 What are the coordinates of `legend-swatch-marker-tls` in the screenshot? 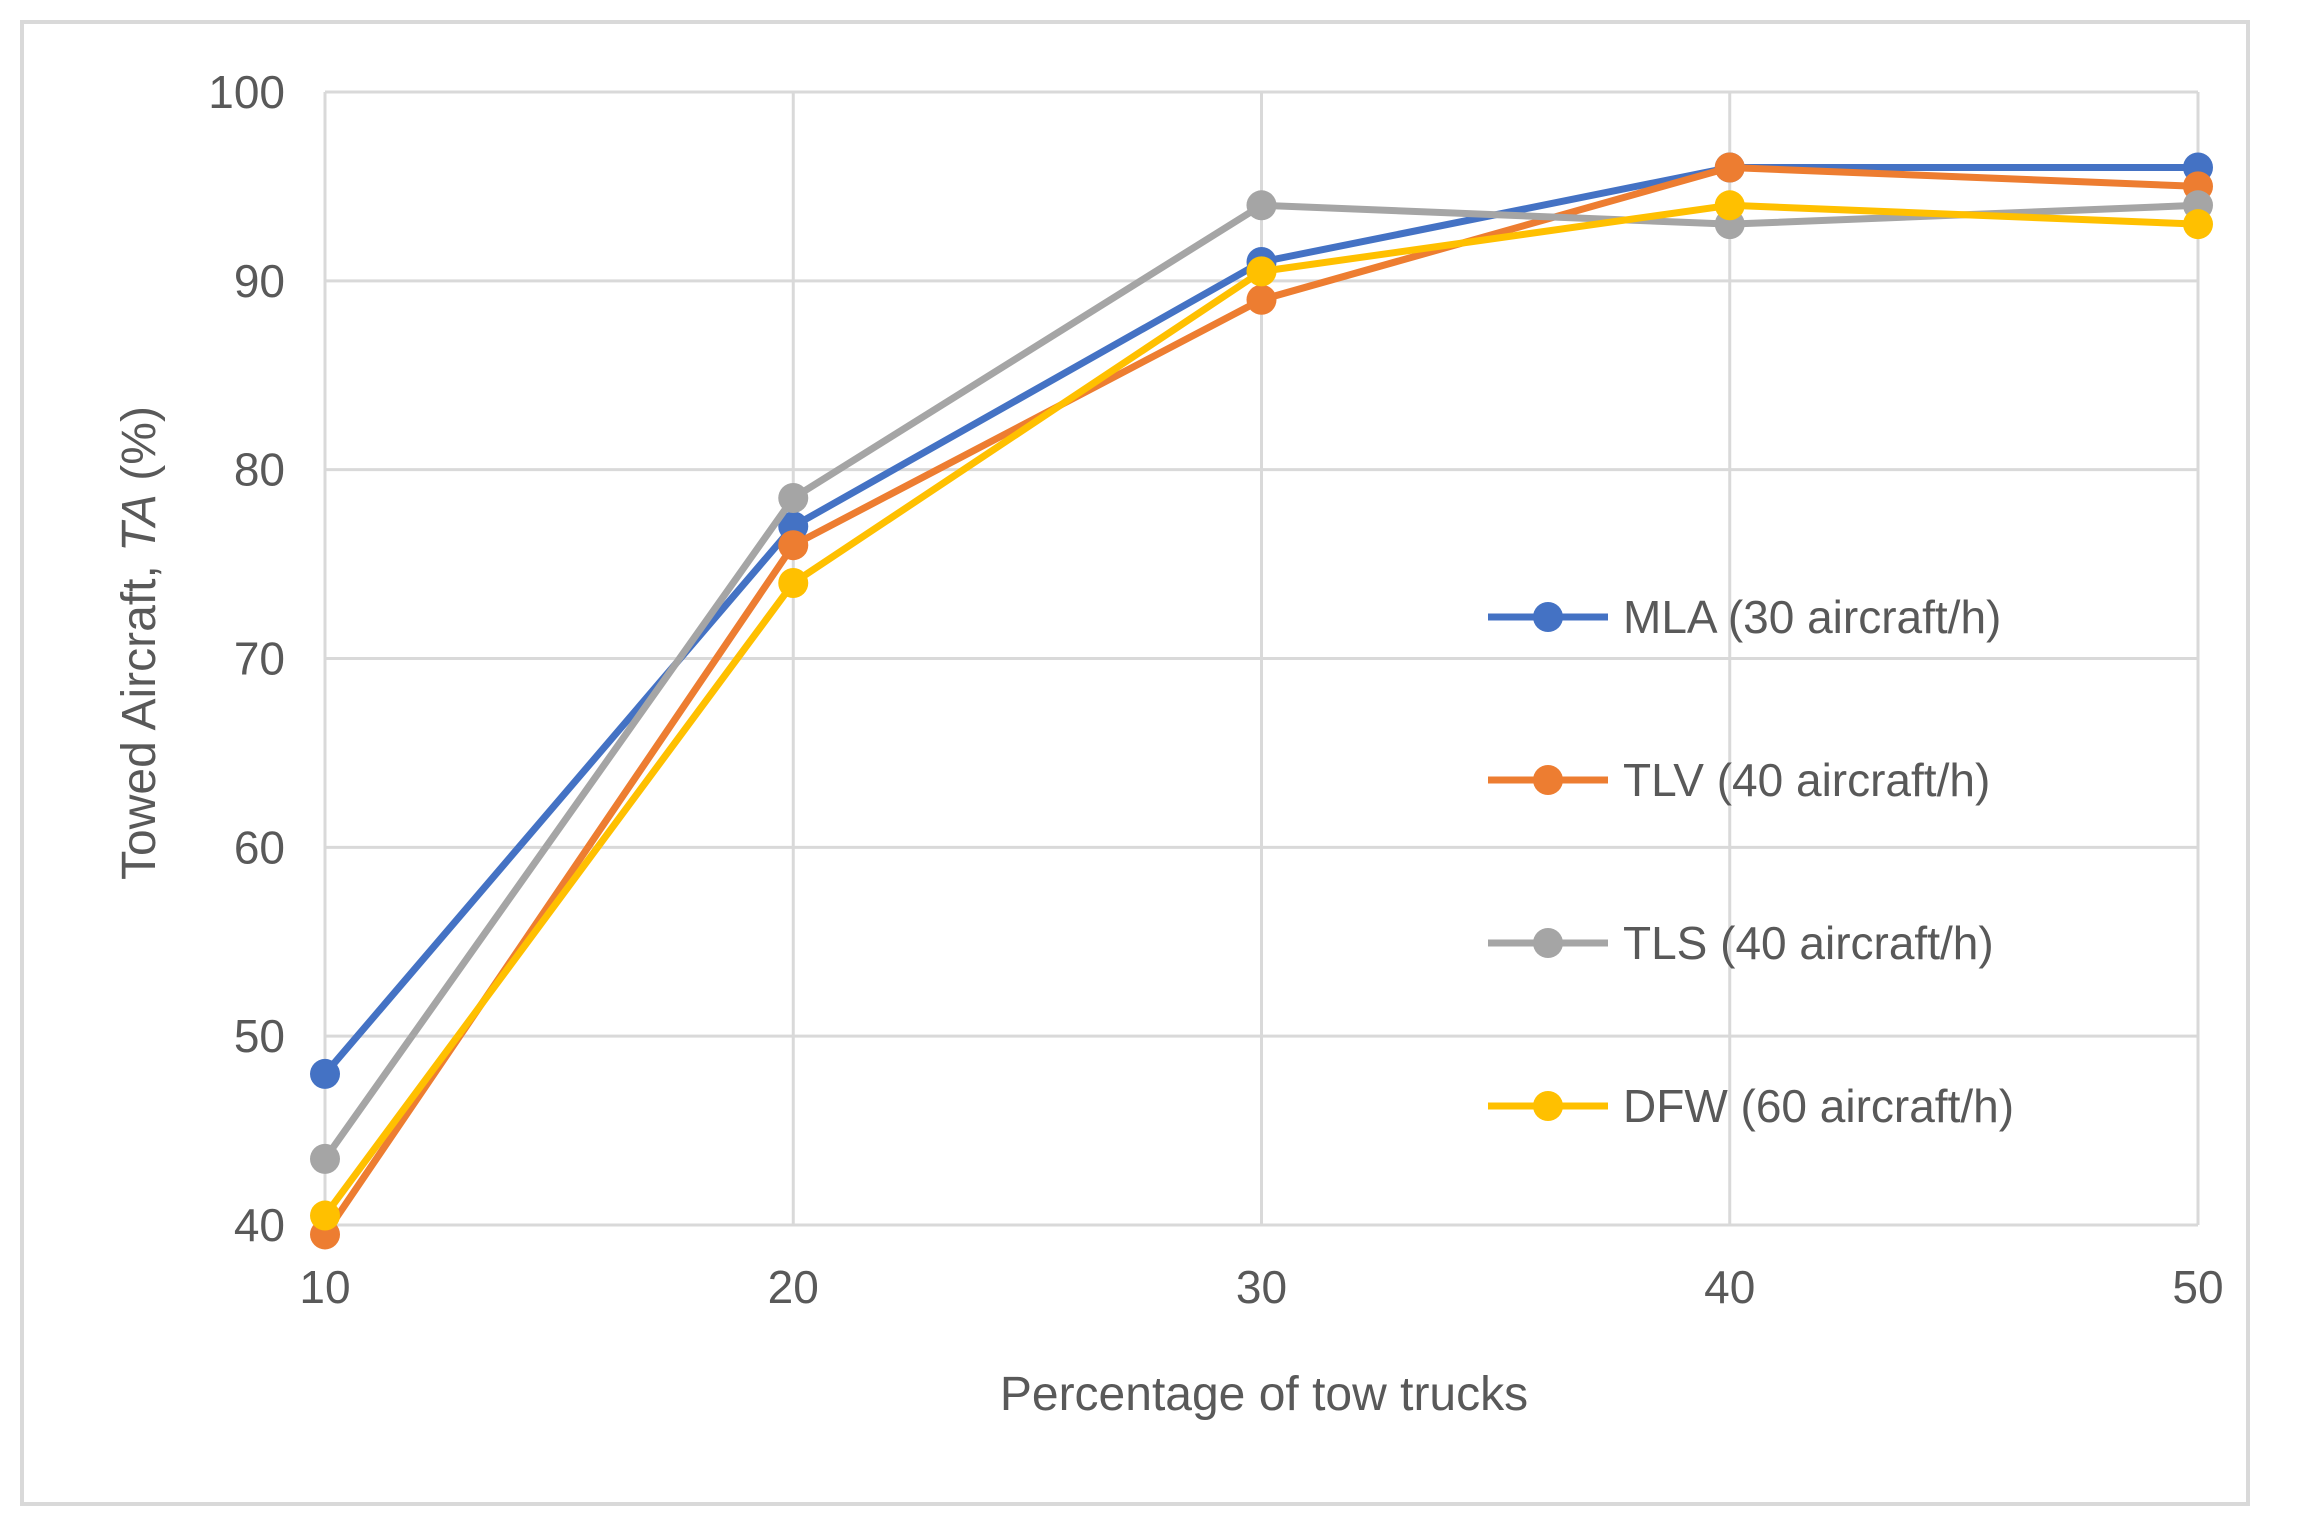 It's located at (1548, 943).